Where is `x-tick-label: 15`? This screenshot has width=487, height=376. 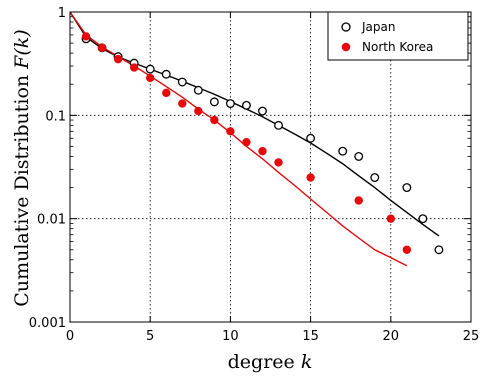
x-tick-label: 15 is located at coordinates (310, 336).